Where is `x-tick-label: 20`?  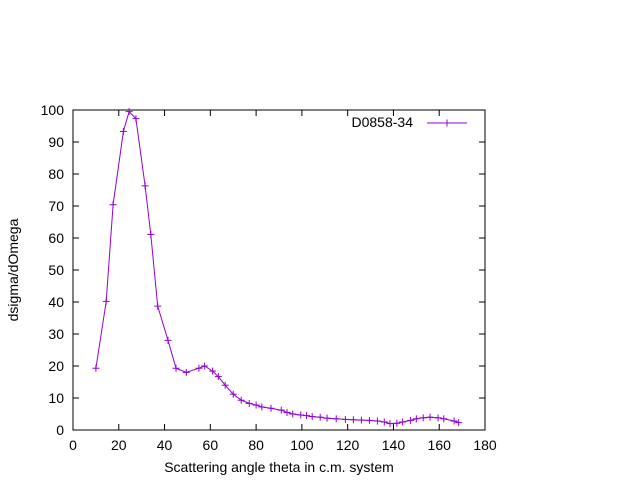
x-tick-label: 20 is located at coordinates (119, 445).